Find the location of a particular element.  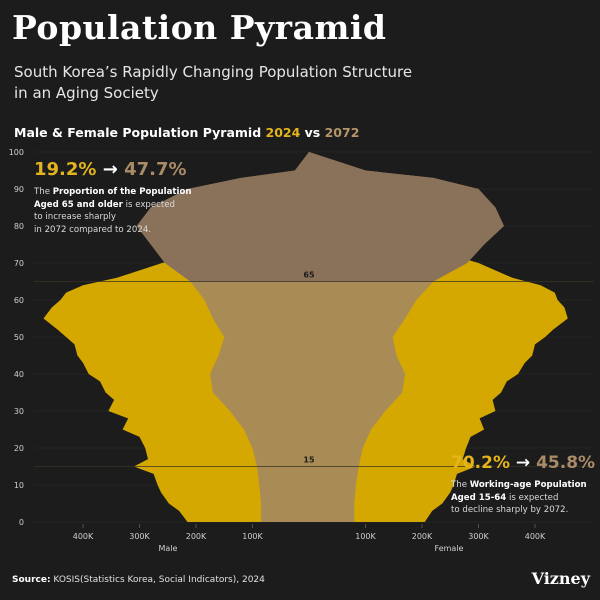

chart-title-prefix: Male & Female Population Pyramid is located at coordinates (138, 132).